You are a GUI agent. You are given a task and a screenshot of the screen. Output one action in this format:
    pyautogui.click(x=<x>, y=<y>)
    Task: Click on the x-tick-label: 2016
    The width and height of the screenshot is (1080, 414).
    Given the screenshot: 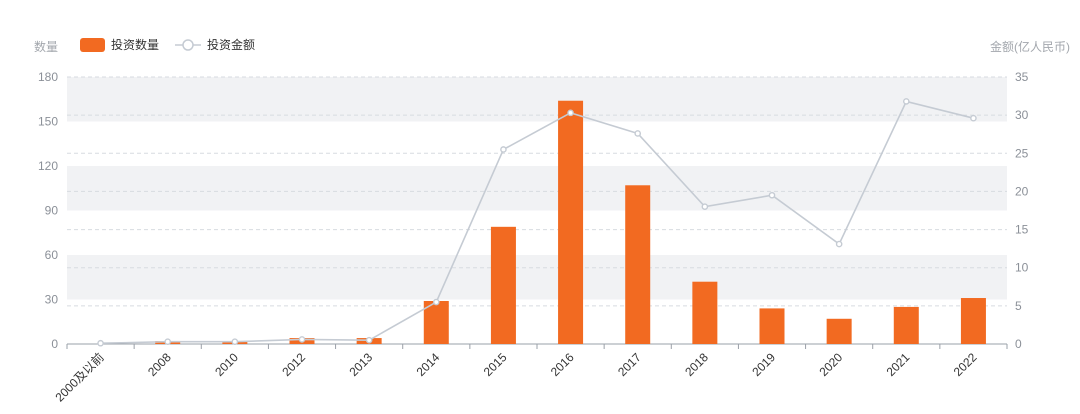 What is the action you would take?
    pyautogui.click(x=562, y=364)
    